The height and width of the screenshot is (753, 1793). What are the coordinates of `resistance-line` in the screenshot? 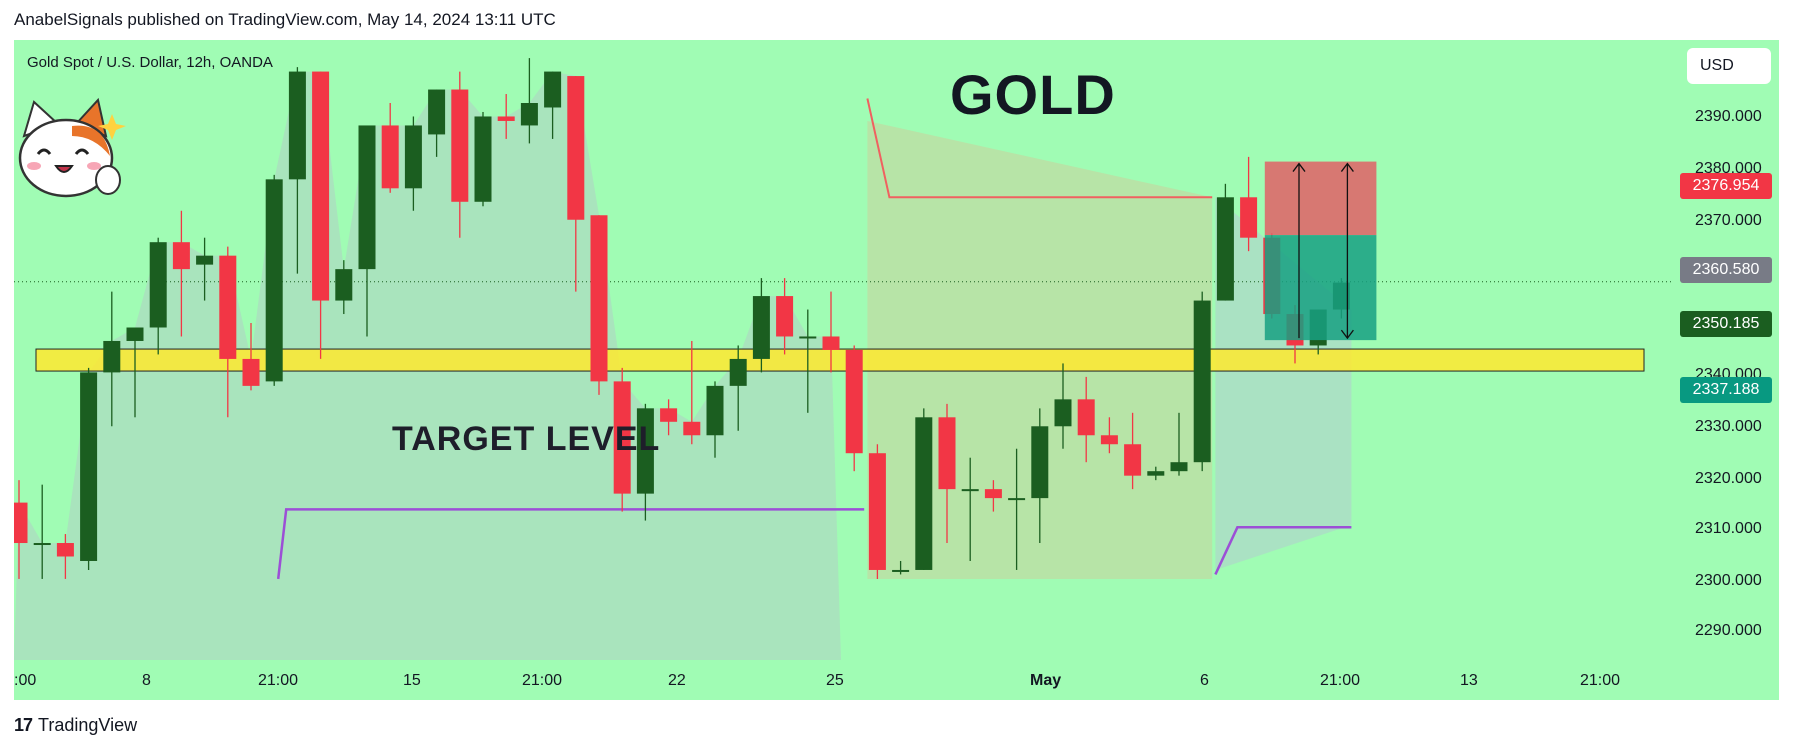 It's located at (1039, 148).